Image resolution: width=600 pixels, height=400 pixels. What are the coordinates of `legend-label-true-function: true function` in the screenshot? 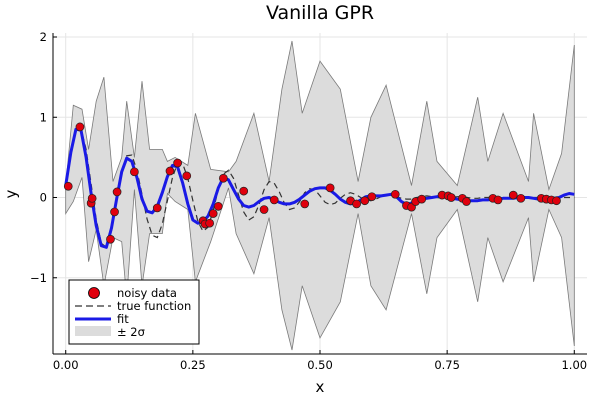 It's located at (154, 306).